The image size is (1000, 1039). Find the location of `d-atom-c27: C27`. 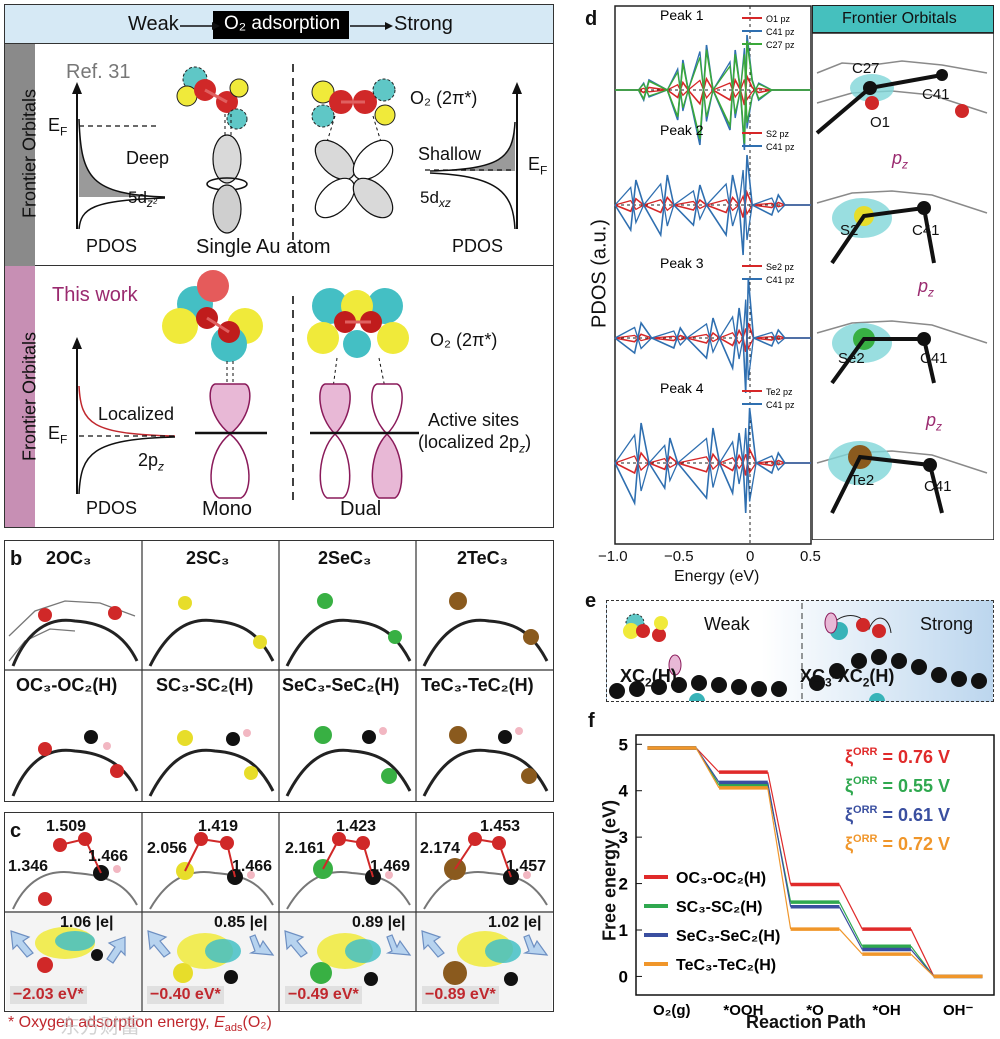

d-atom-c27: C27 is located at coordinates (866, 68).